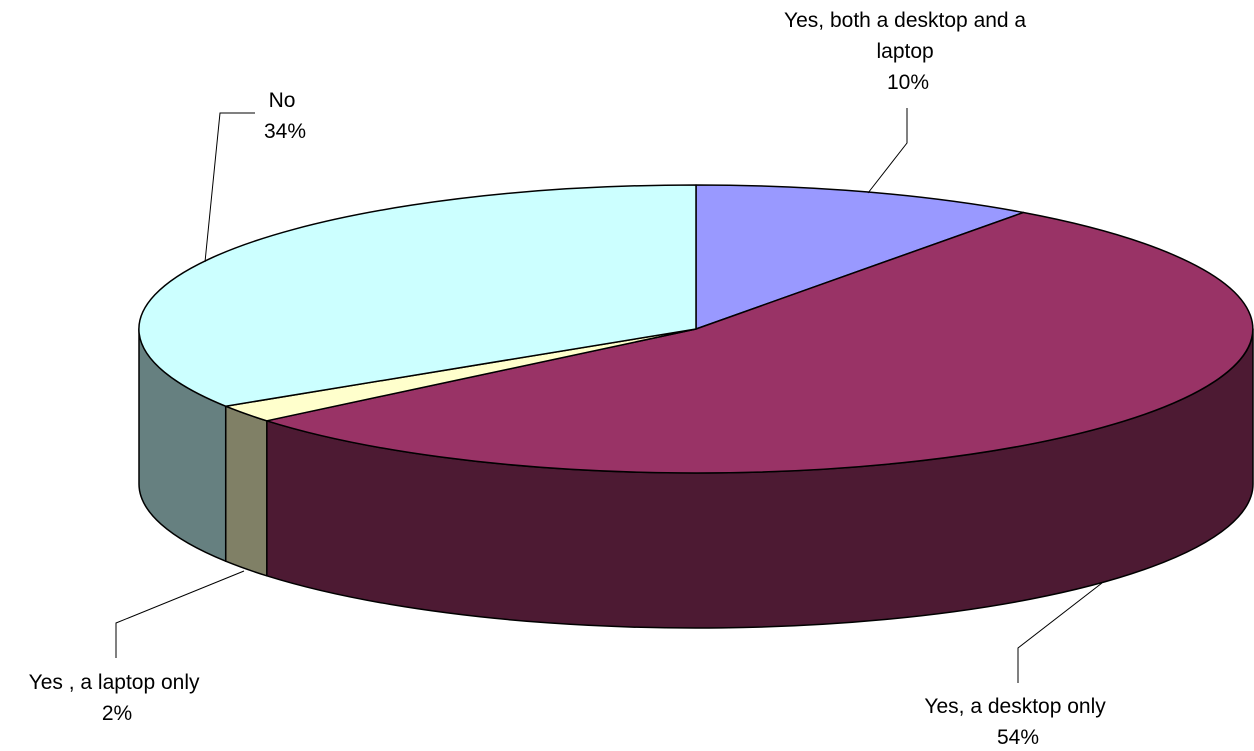  Describe the element at coordinates (285, 116) in the screenshot. I see `data-label-no: No 34%` at that location.